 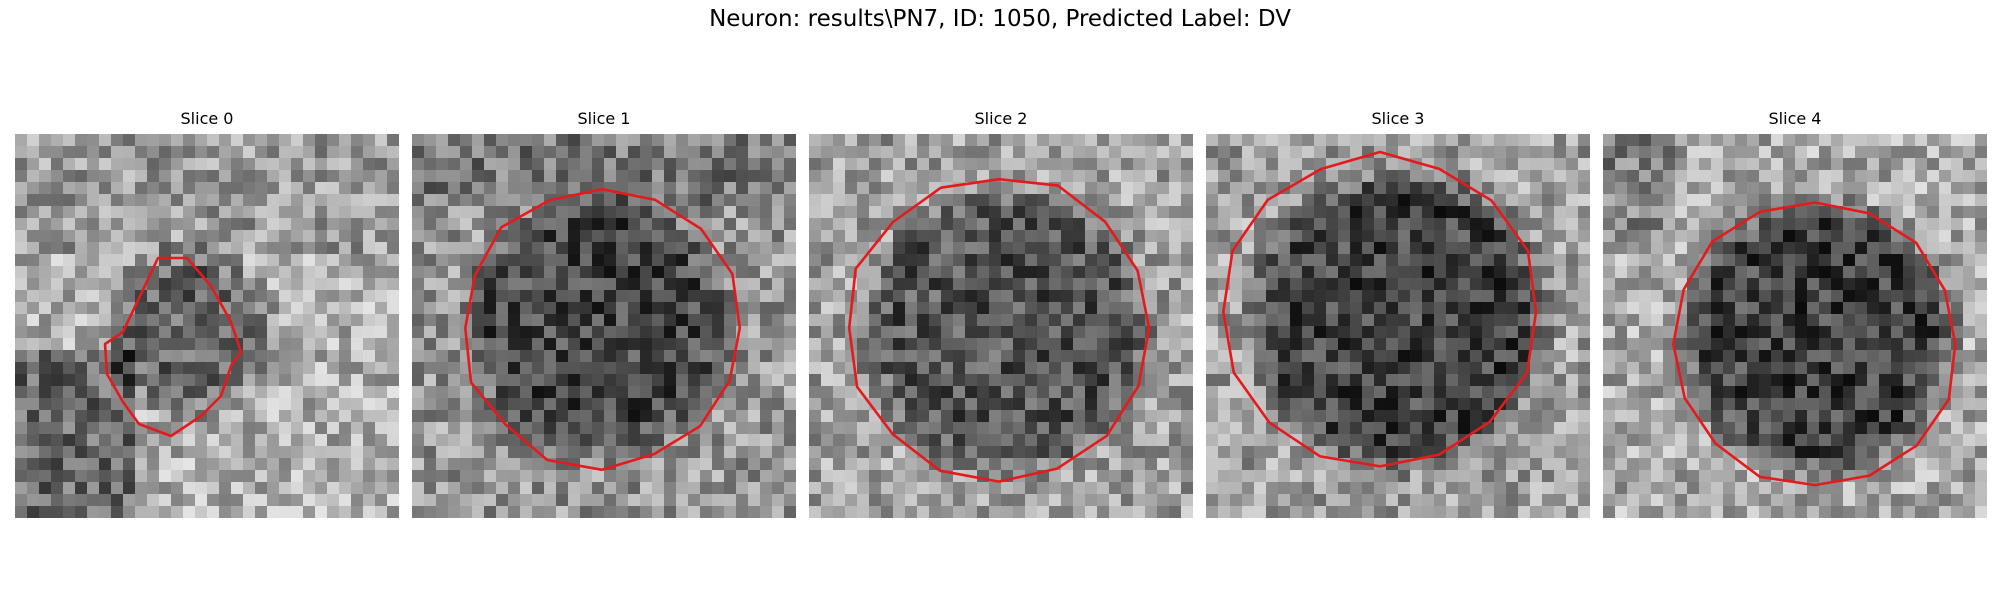 I want to click on slice-panel-2: Slice 2, so click(x=1001, y=313).